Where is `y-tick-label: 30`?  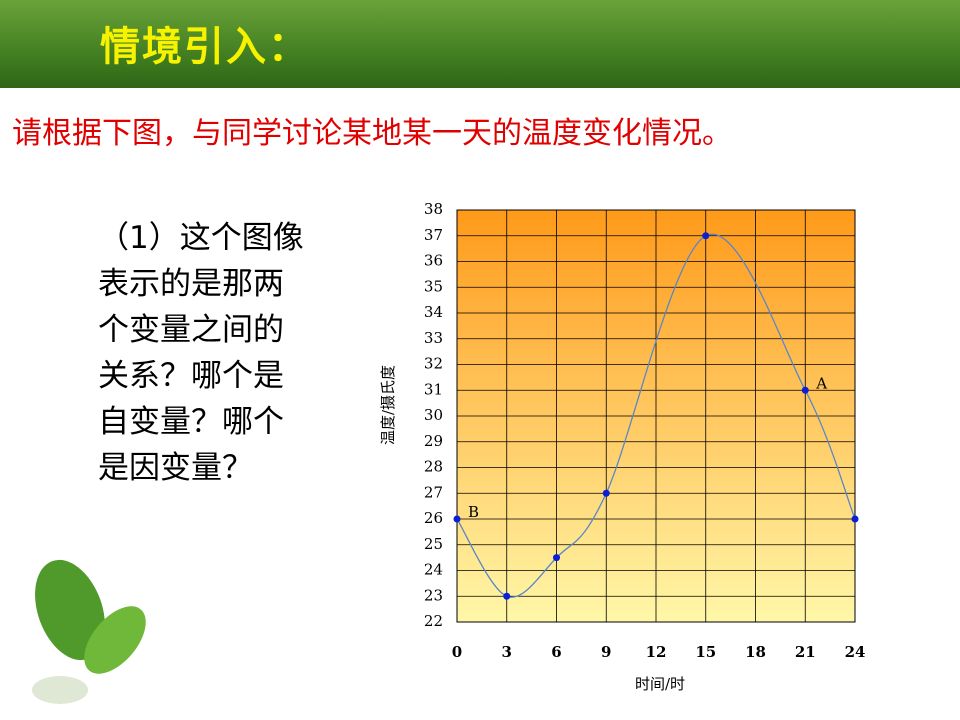 y-tick-label: 30 is located at coordinates (433, 415).